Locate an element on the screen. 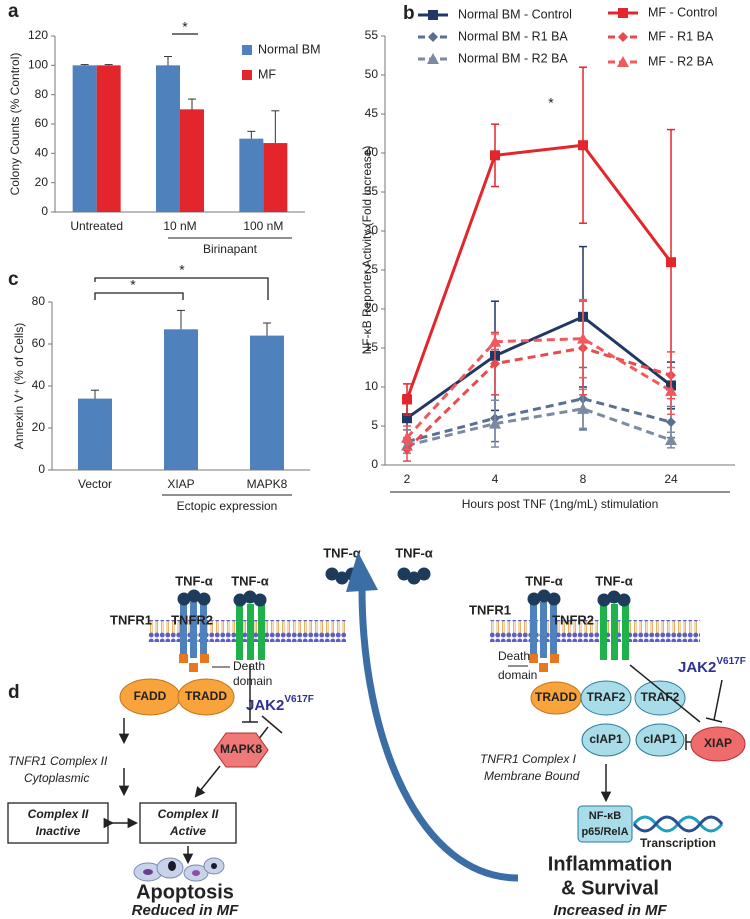  nfkb-box is located at coordinates (605, 824).